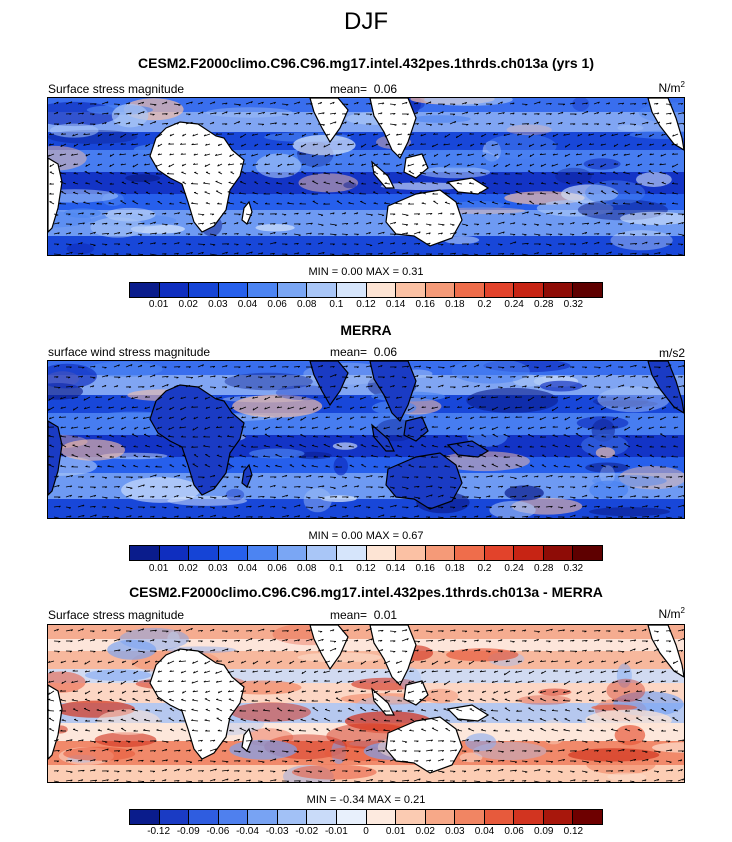 This screenshot has height=842, width=732. What do you see at coordinates (364, 89) in the screenshot?
I see `panel-1-mean: mean= 0.06` at bounding box center [364, 89].